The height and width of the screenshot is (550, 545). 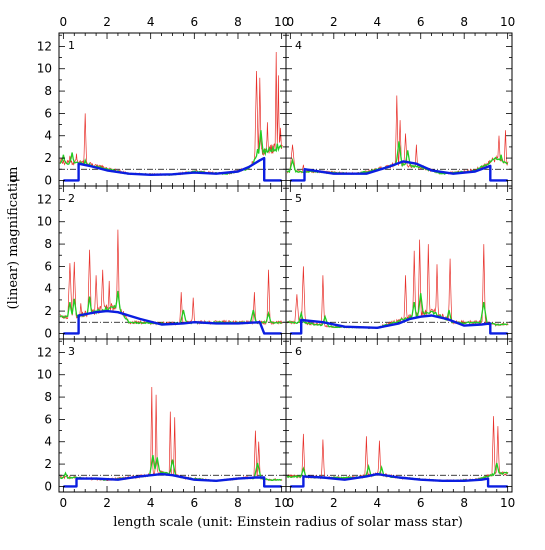 What do you see at coordinates (298, 198) in the screenshot?
I see `panel-label: 5` at bounding box center [298, 198].